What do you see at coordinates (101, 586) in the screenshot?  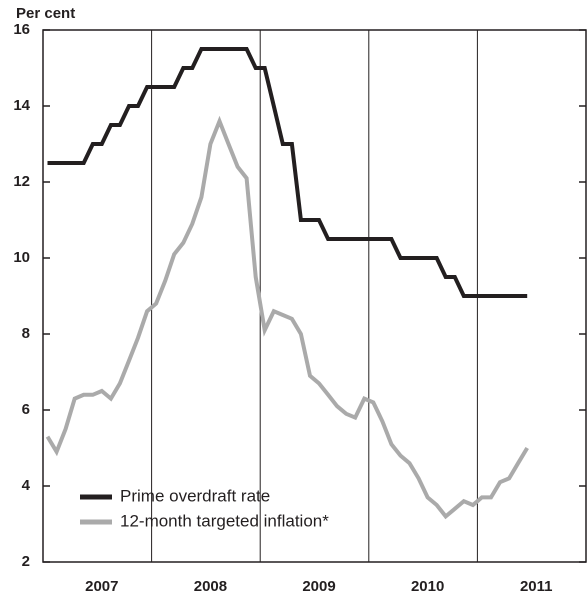 I see `x-tick-label: 2007` at bounding box center [101, 586].